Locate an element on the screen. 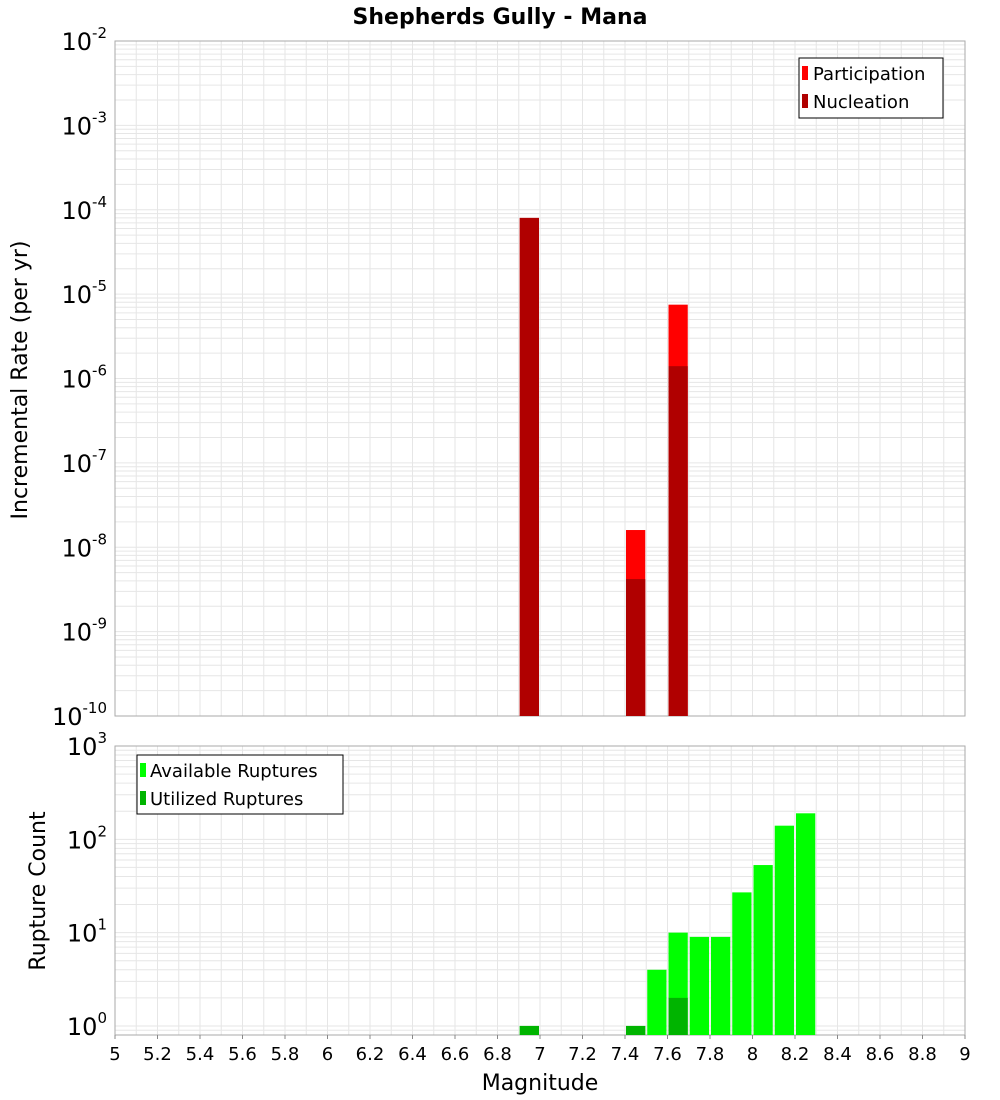 Image resolution: width=1000 pixels, height=1100 pixels. bottom-y-tick-label: 10³ is located at coordinates (87, 745).